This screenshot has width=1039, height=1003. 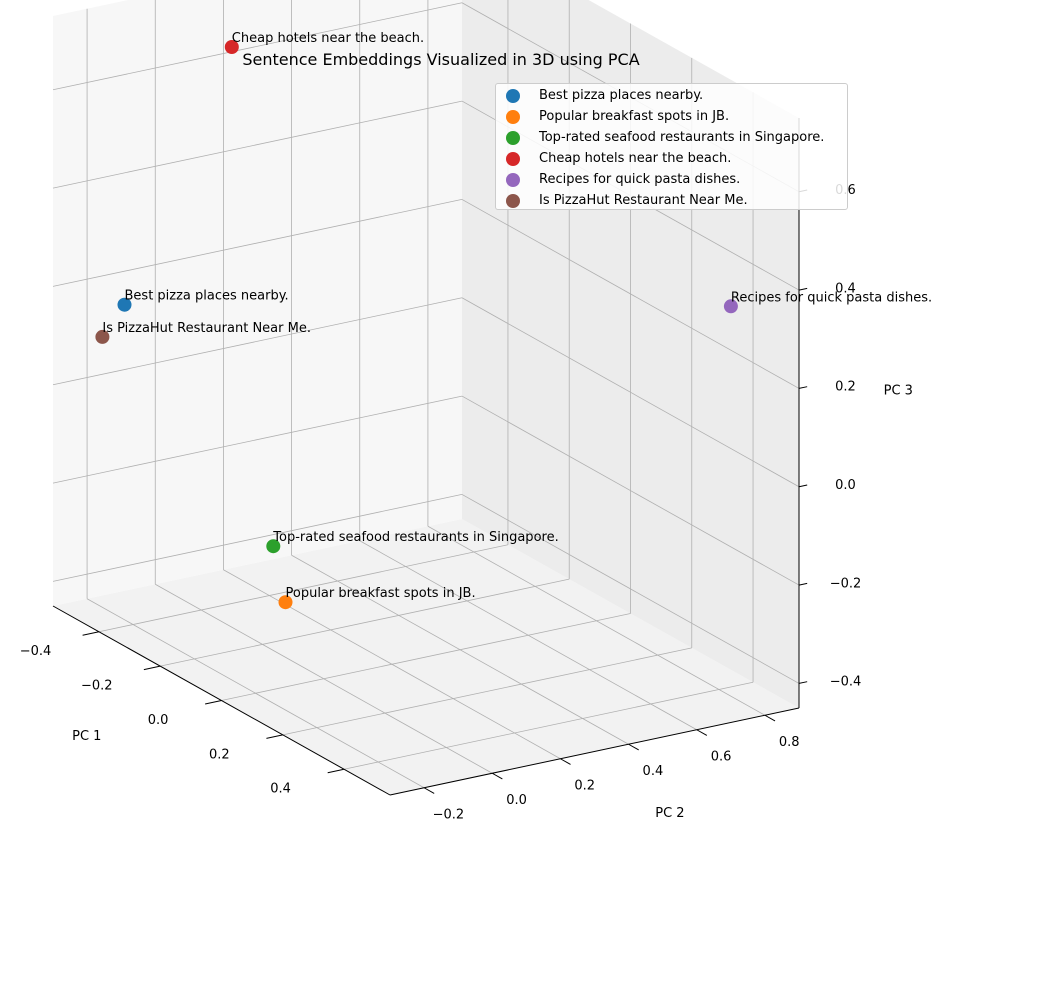 What do you see at coordinates (721, 756) in the screenshot?
I see `y-tick-label: 0.6` at bounding box center [721, 756].